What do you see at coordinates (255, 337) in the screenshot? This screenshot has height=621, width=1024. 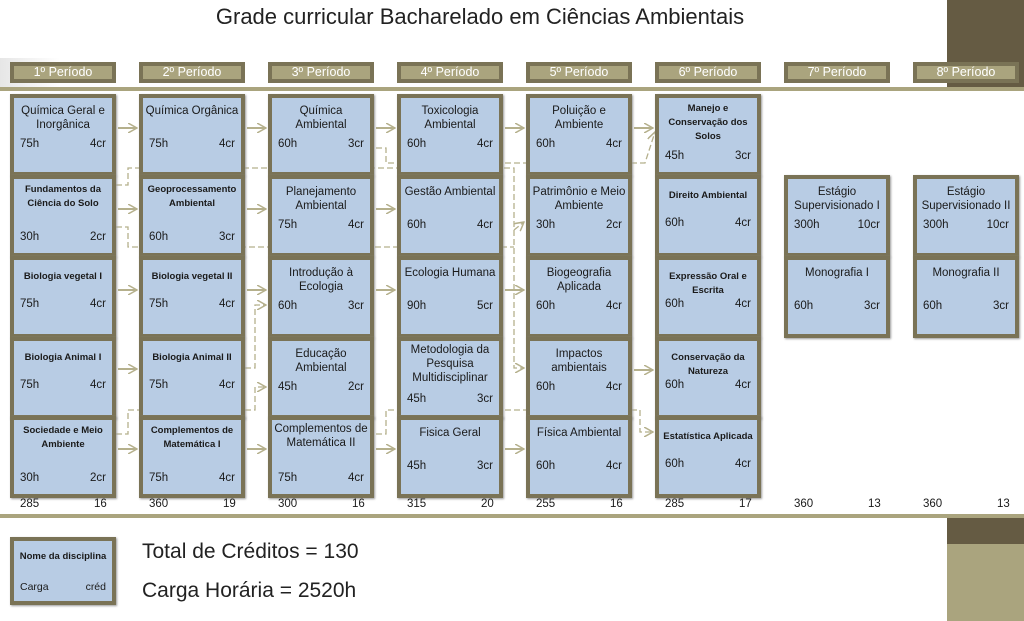 I see `dashed-connector` at bounding box center [255, 337].